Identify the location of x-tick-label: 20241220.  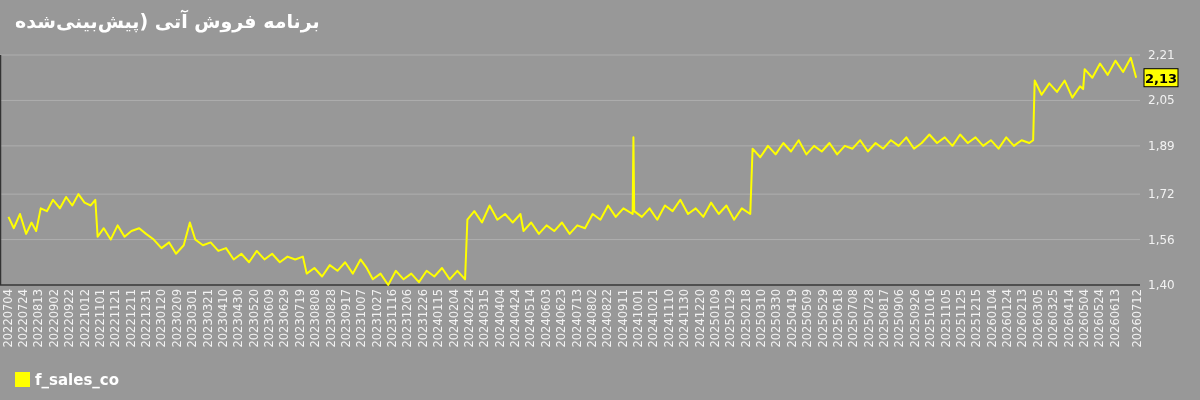
(699, 318).